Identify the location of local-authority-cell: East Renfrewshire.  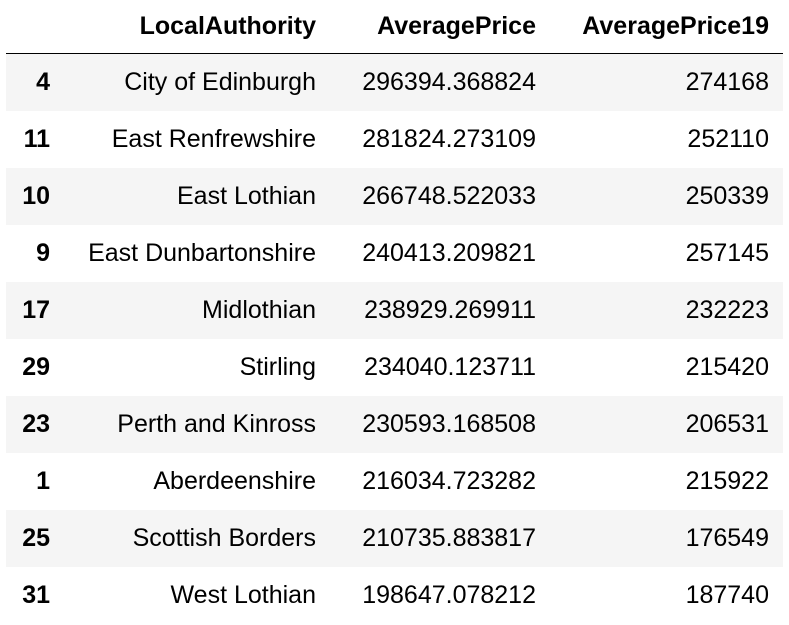
(213, 139).